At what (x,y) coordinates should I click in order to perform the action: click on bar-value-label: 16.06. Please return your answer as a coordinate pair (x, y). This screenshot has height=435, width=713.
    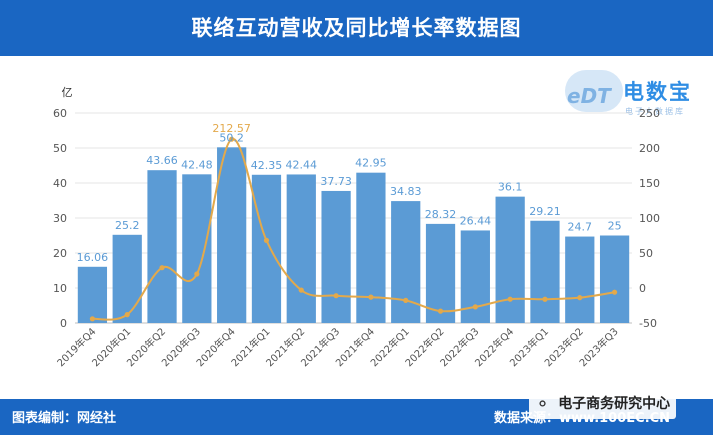
    Looking at the image, I should click on (93, 257).